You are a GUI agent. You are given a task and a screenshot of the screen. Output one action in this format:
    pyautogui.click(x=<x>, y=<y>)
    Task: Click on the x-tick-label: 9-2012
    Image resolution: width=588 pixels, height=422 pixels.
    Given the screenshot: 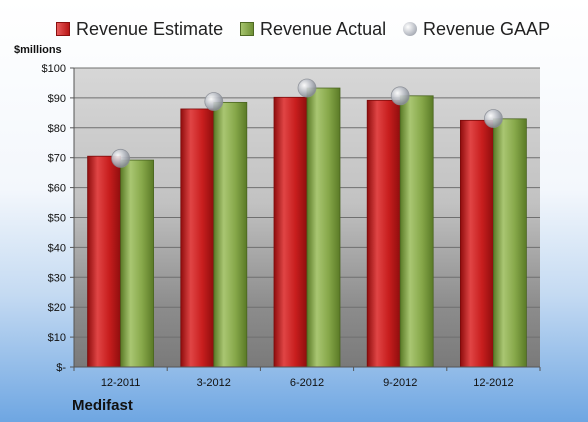 What is the action you would take?
    pyautogui.click(x=400, y=383)
    